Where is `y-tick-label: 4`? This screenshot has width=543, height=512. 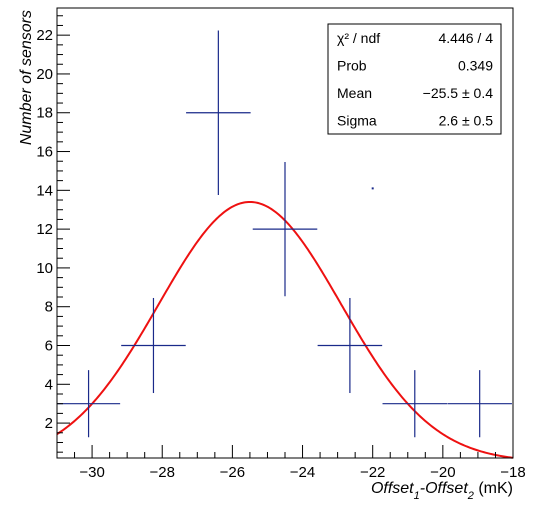 y-tick-label: 4 is located at coordinates (49, 384).